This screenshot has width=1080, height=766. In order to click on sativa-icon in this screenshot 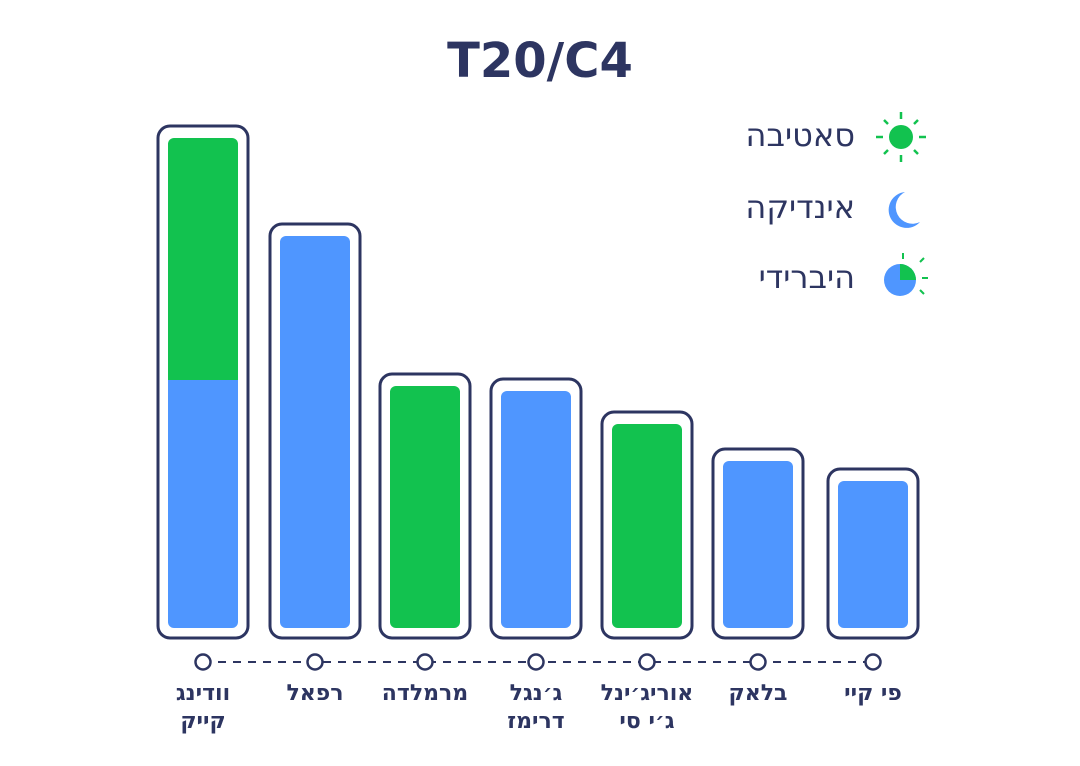, I will do `click(901, 137)`.